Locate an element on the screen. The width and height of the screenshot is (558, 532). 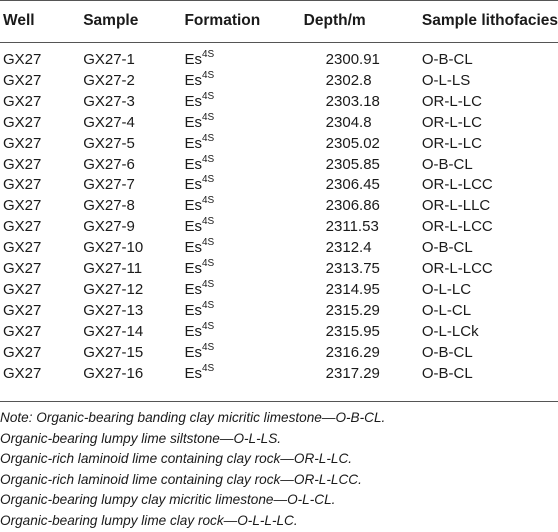
header-sample: Sample is located at coordinates (111, 20).